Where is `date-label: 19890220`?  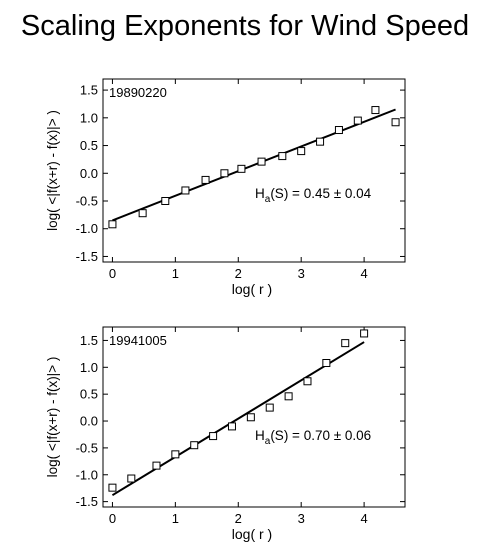
date-label: 19890220 is located at coordinates (138, 92).